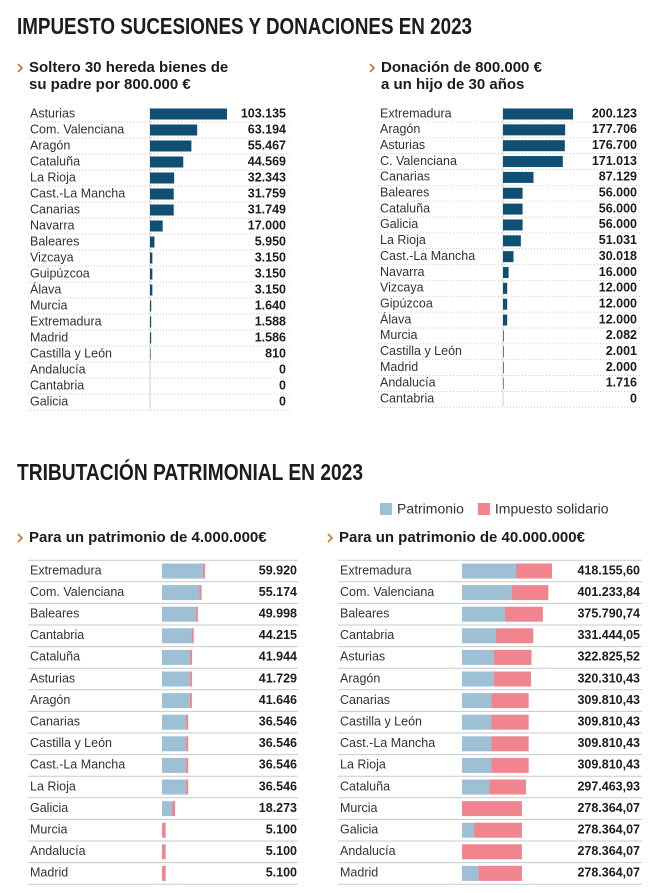 This screenshot has height=893, width=660. I want to click on chart-subtitle: Para un patrimonio de 4.000.000€, so click(148, 537).